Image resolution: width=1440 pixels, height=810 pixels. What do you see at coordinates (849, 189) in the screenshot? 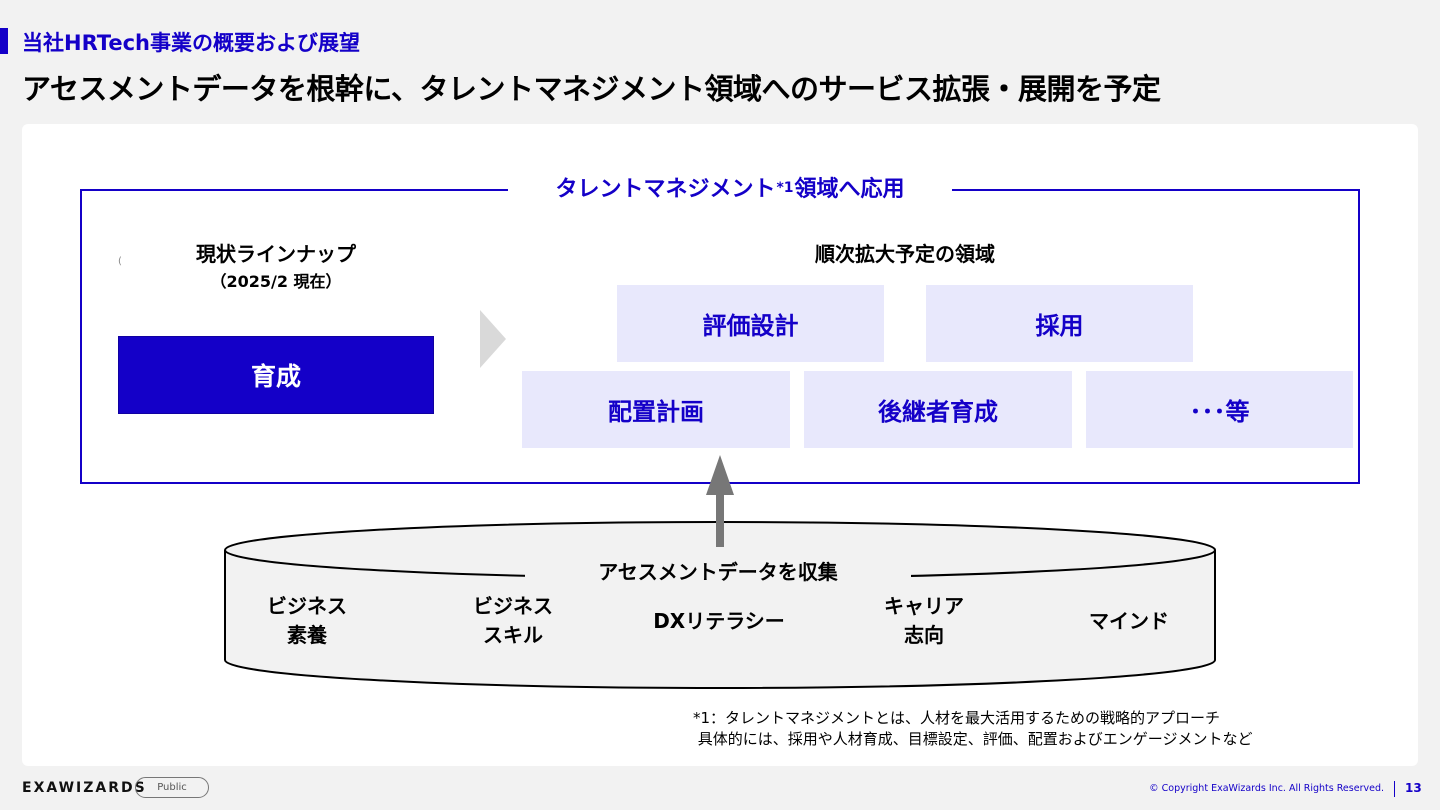
I see `frame-title-suffix: 領域へ応用` at bounding box center [849, 189].